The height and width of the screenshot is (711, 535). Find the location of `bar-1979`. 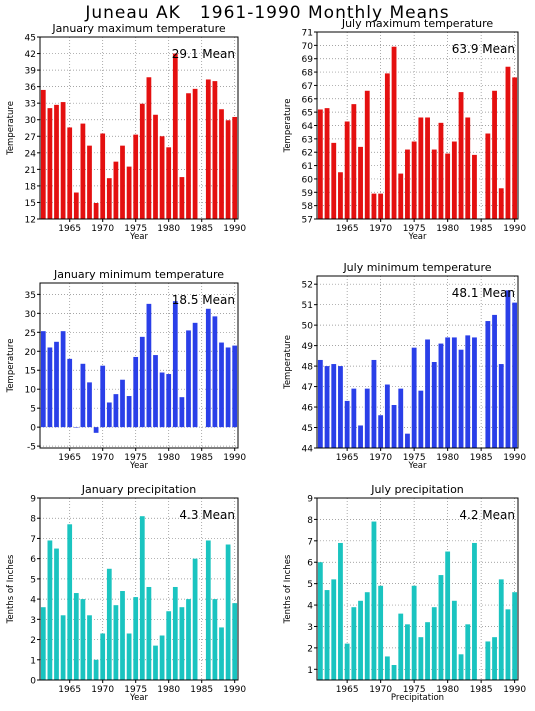

bar-1979 is located at coordinates (162, 400).